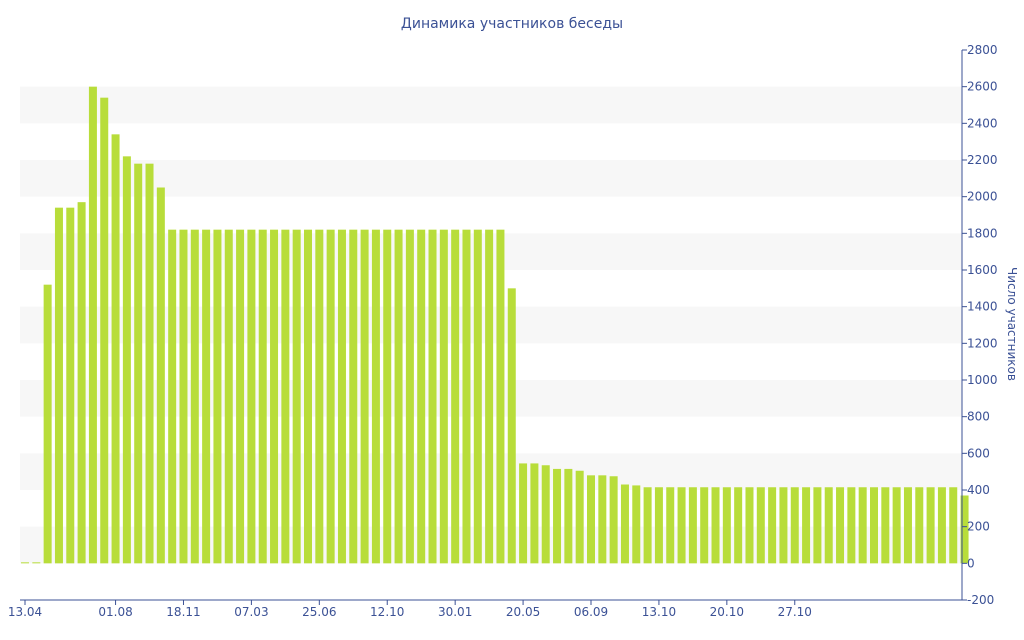 Image resolution: width=1024 pixels, height=640 pixels. I want to click on y-tick-label: -200, so click(980, 600).